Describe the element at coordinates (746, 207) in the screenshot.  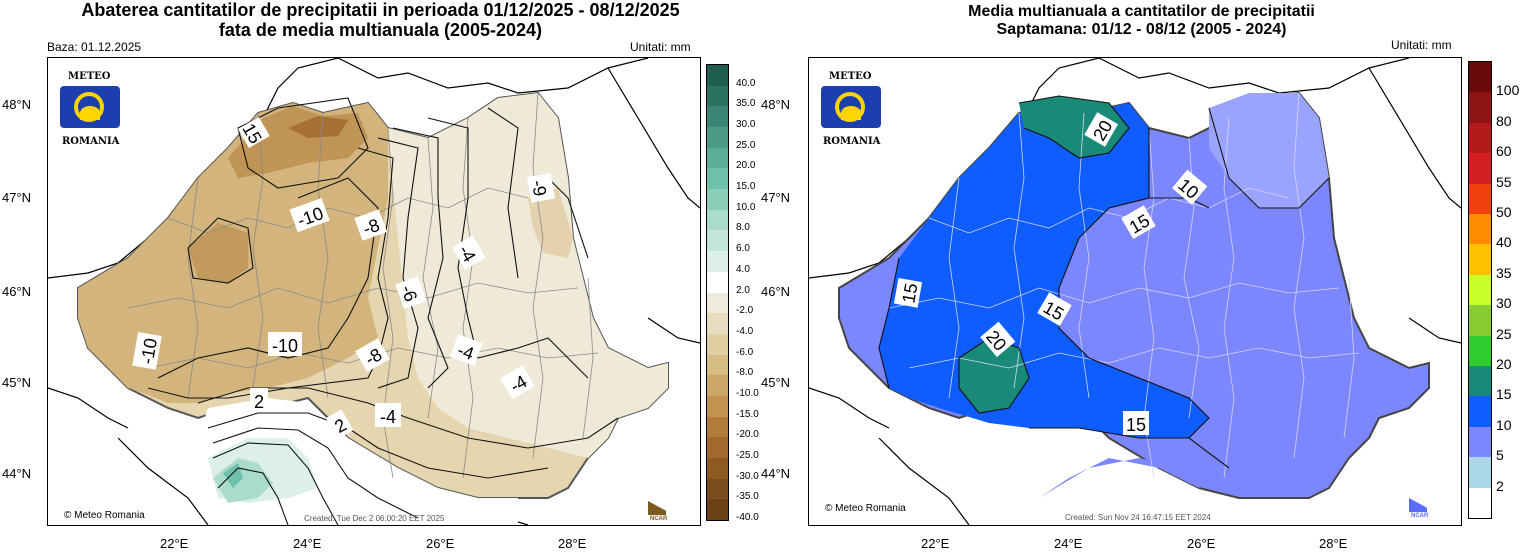
I see `left-colorbar-label: 10.0` at that location.